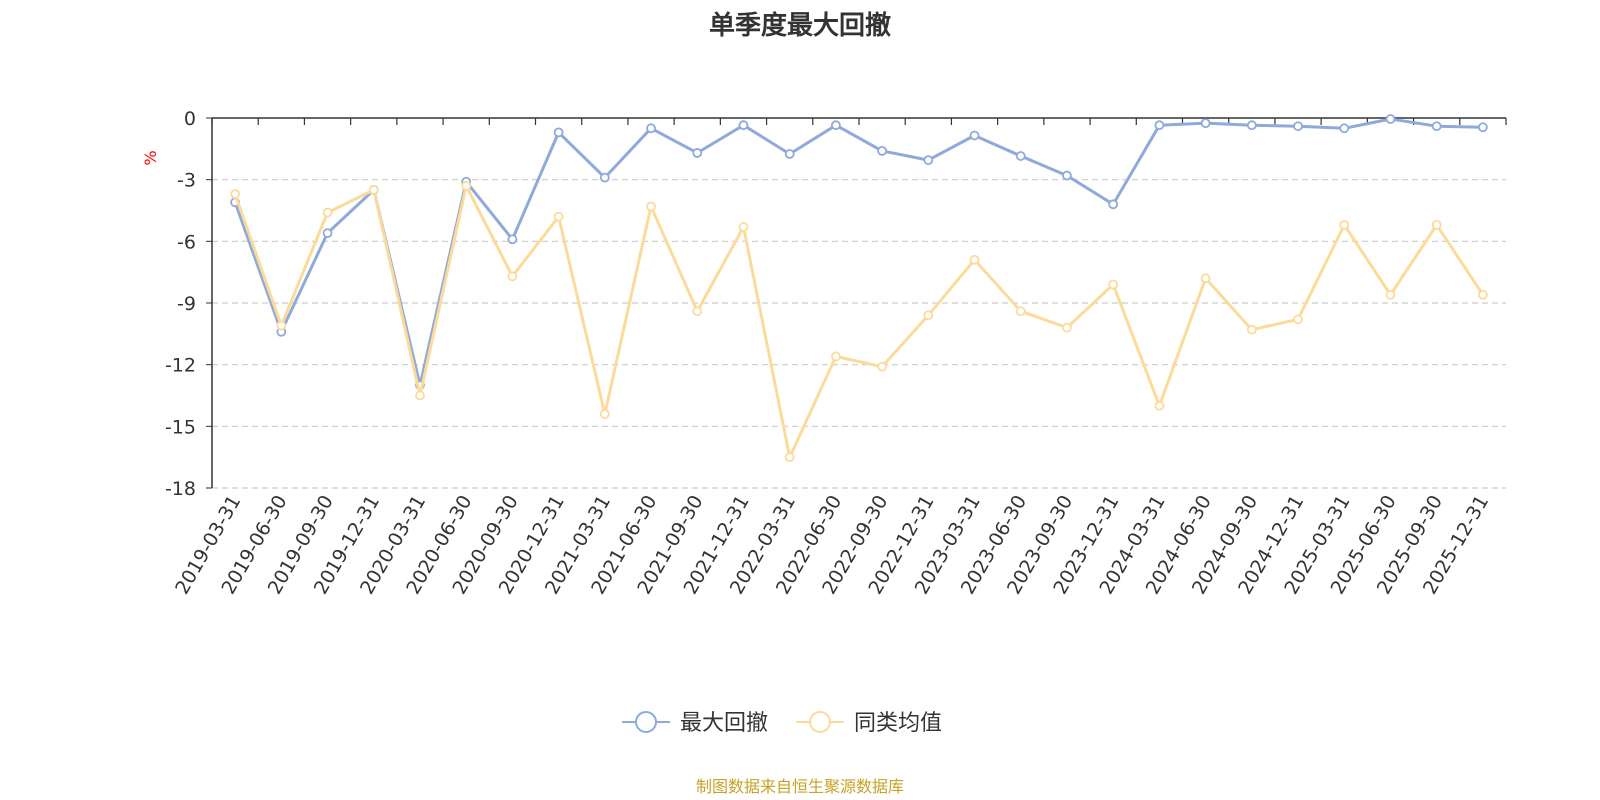  What do you see at coordinates (186, 181) in the screenshot?
I see `y-tick-label: -3` at bounding box center [186, 181].